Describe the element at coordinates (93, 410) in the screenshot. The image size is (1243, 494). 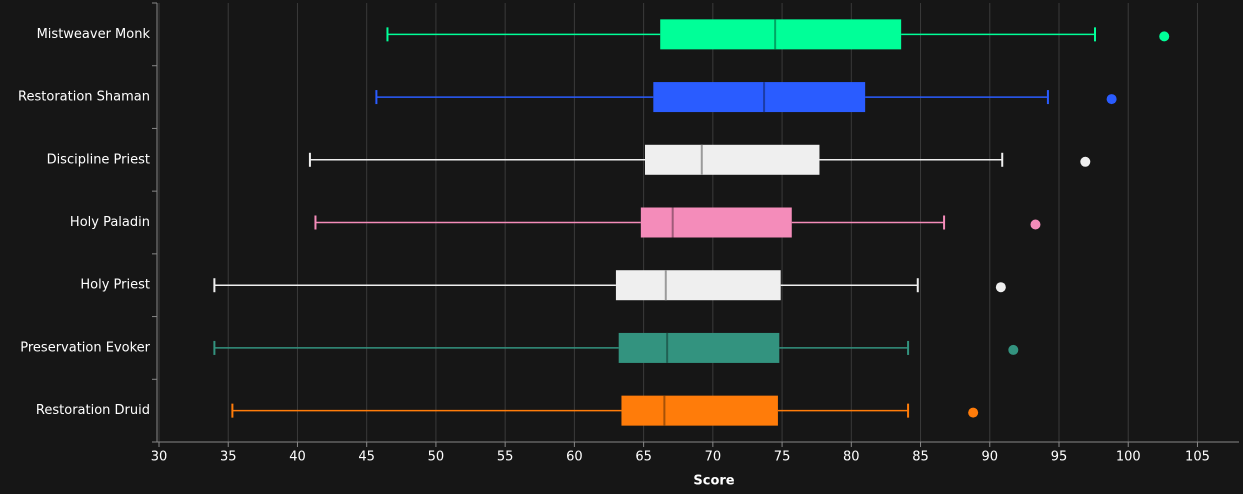
I see `y-tick-label: Restoration Druid` at that location.